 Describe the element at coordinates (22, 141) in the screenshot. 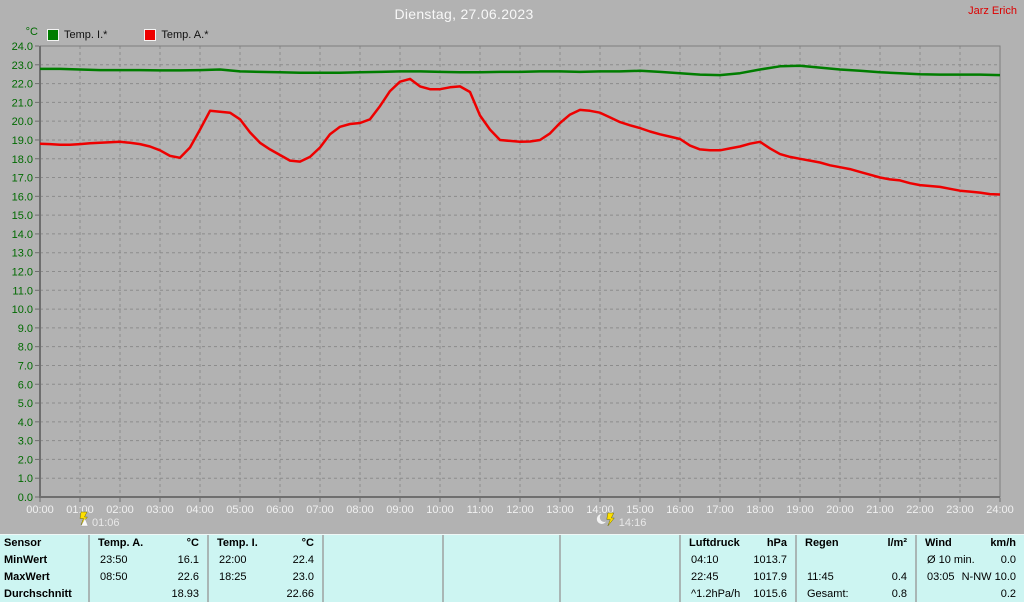

I see `y-tick-label: 19.0` at that location.